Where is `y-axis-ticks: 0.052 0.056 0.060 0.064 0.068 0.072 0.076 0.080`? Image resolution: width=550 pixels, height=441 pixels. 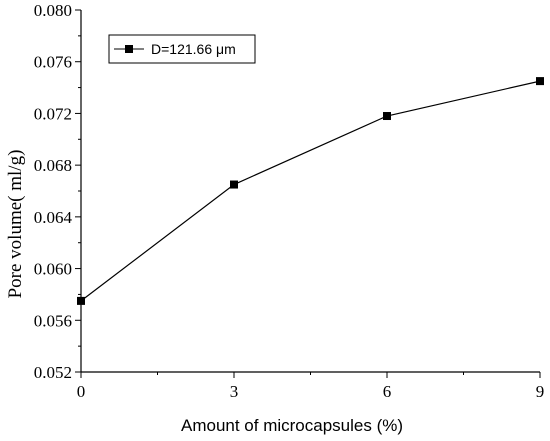 y-axis-ticks: 0.052 0.056 0.060 0.064 0.068 0.072 0.076 0.080 is located at coordinates (57, 191).